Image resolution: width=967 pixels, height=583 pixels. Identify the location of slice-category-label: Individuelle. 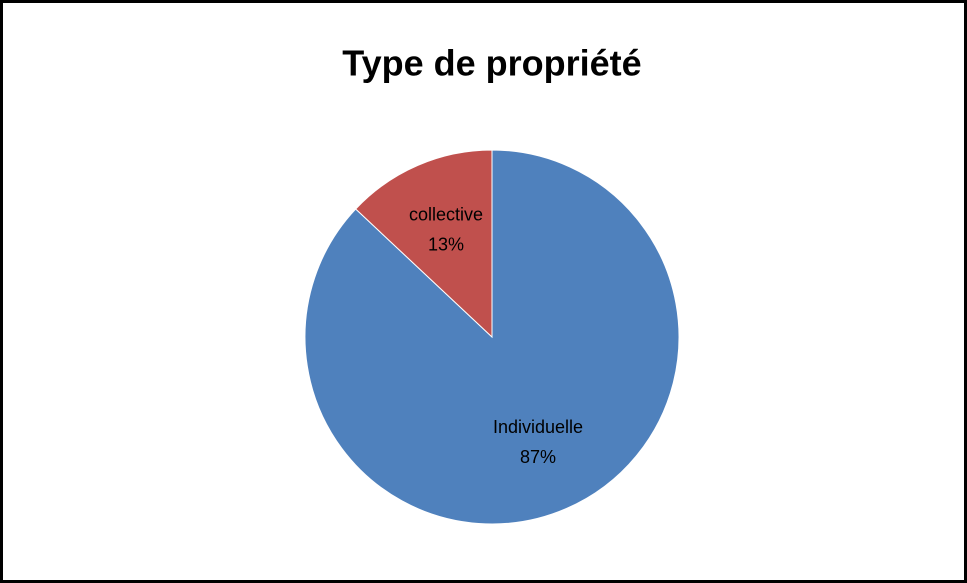
(538, 427).